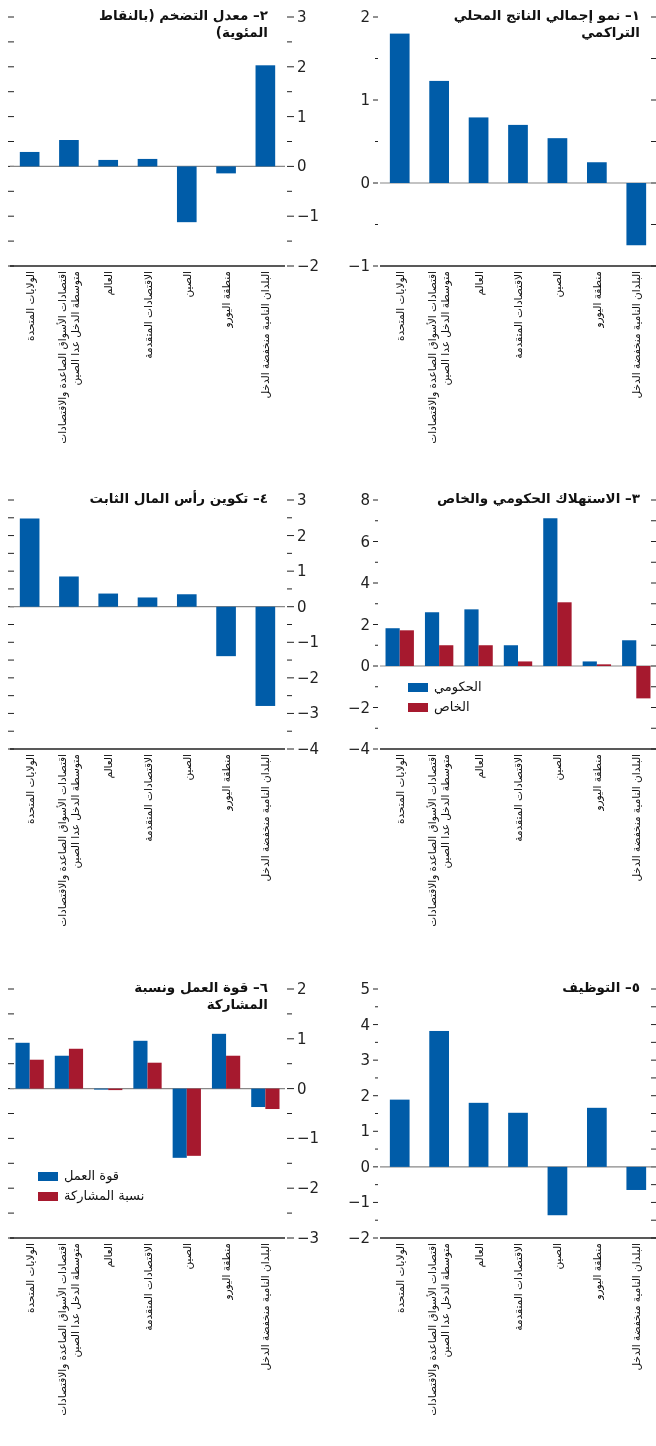 This screenshot has width=656, height=1446. What do you see at coordinates (365, 541) in the screenshot?
I see `y-tick-label: 6` at bounding box center [365, 541].